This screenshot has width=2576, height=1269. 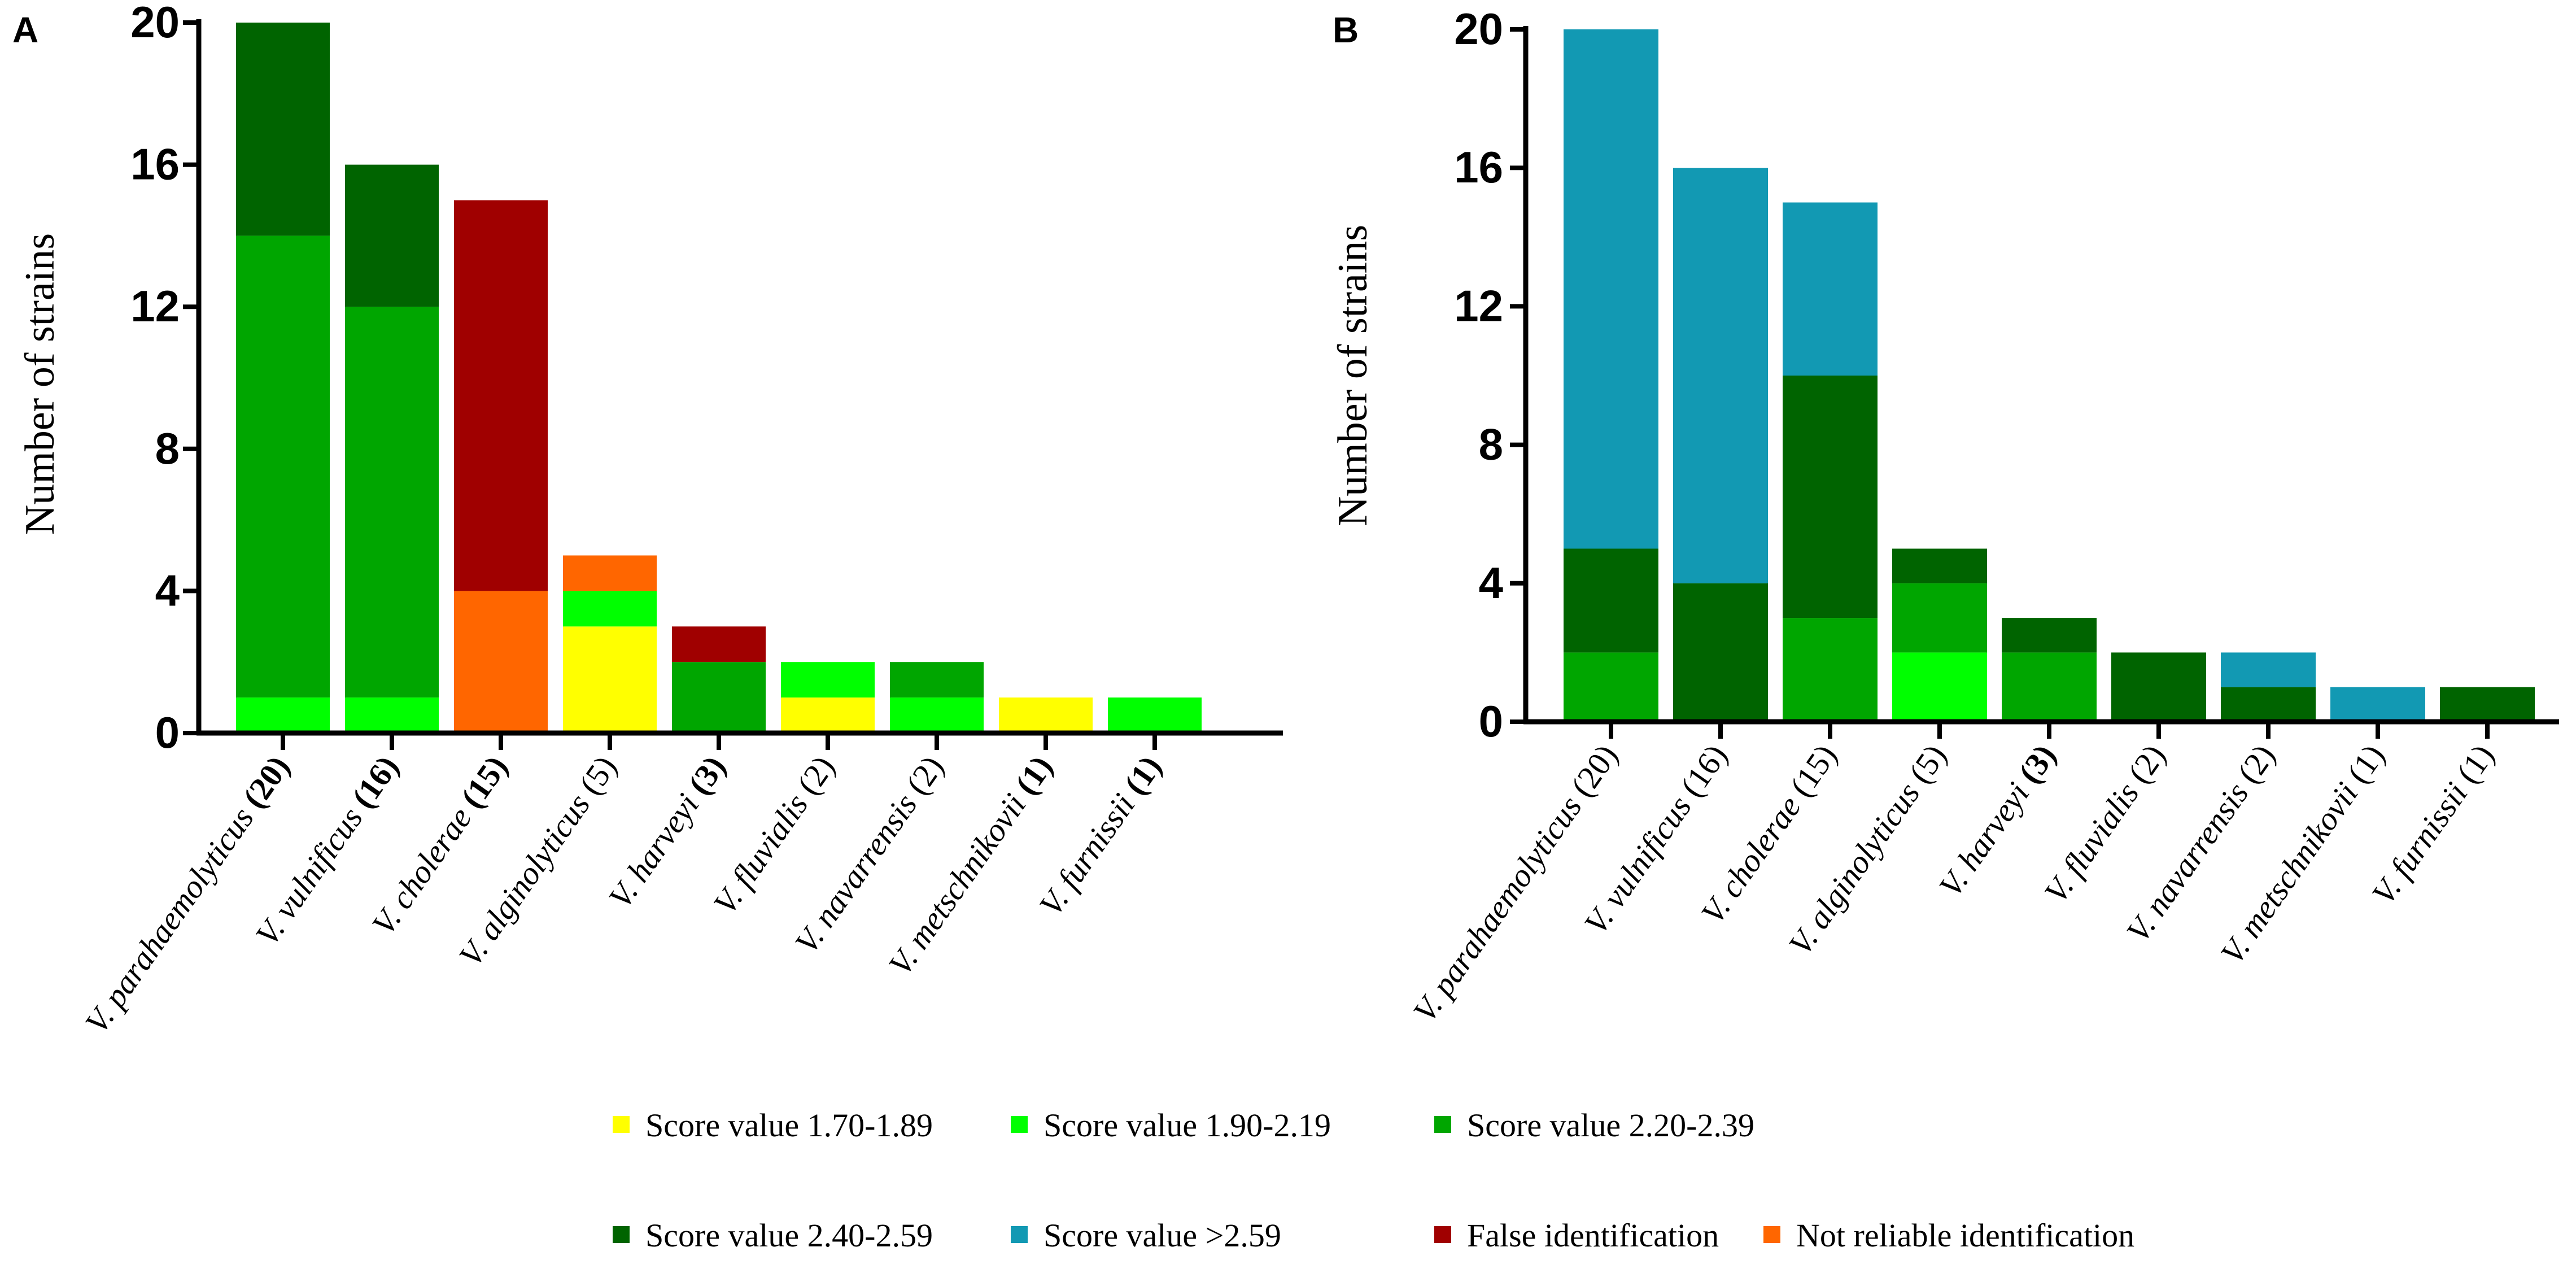 I want to click on legend-swatch-s170, so click(x=622, y=1124).